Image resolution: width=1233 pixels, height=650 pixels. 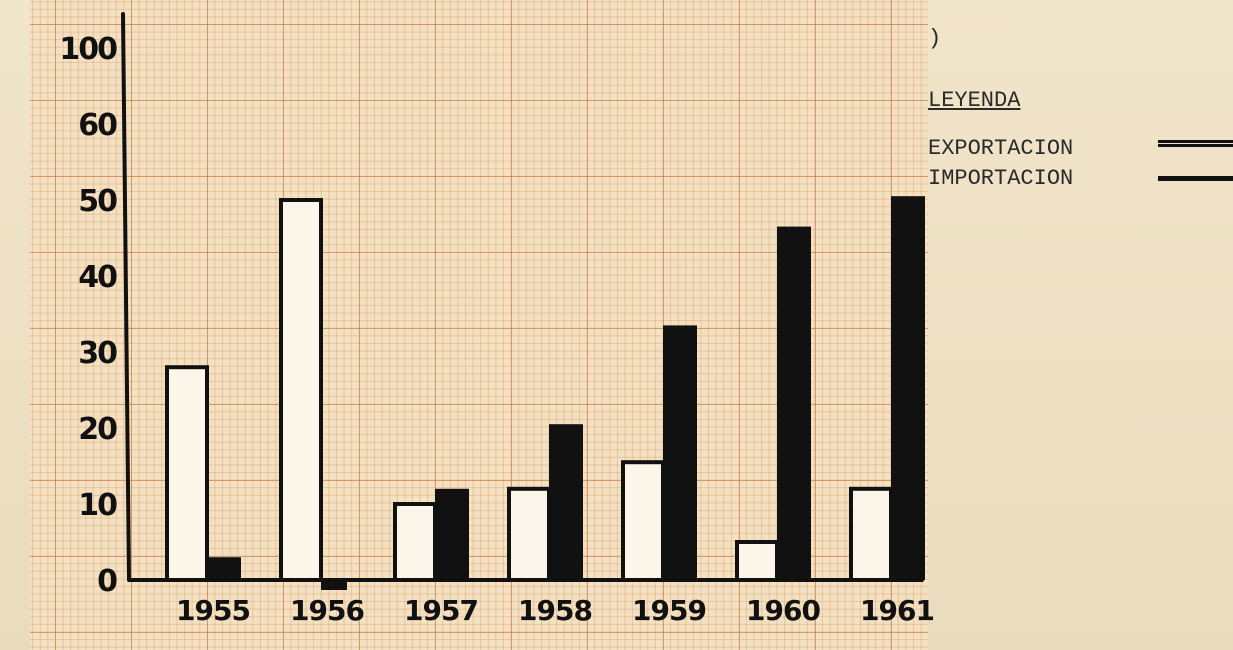 I want to click on x-tick-label: 1960, so click(x=783, y=610).